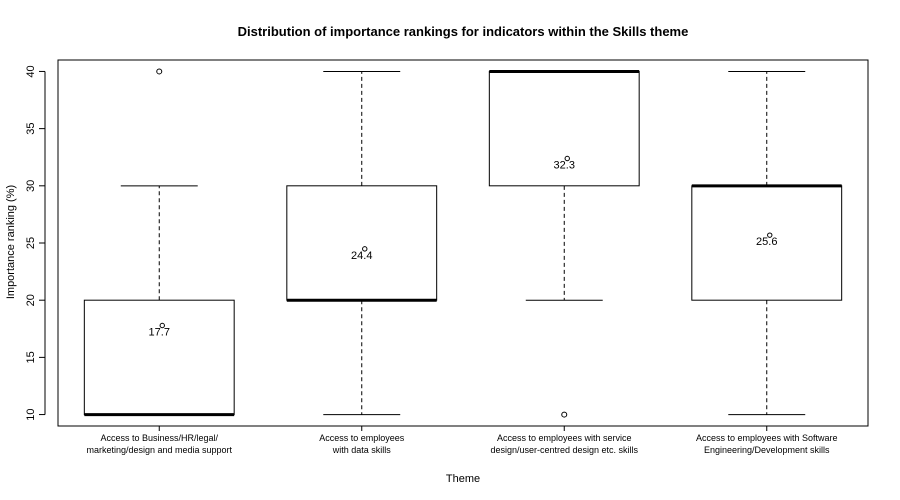  I want to click on x-category-label: Access to employees, so click(362, 438).